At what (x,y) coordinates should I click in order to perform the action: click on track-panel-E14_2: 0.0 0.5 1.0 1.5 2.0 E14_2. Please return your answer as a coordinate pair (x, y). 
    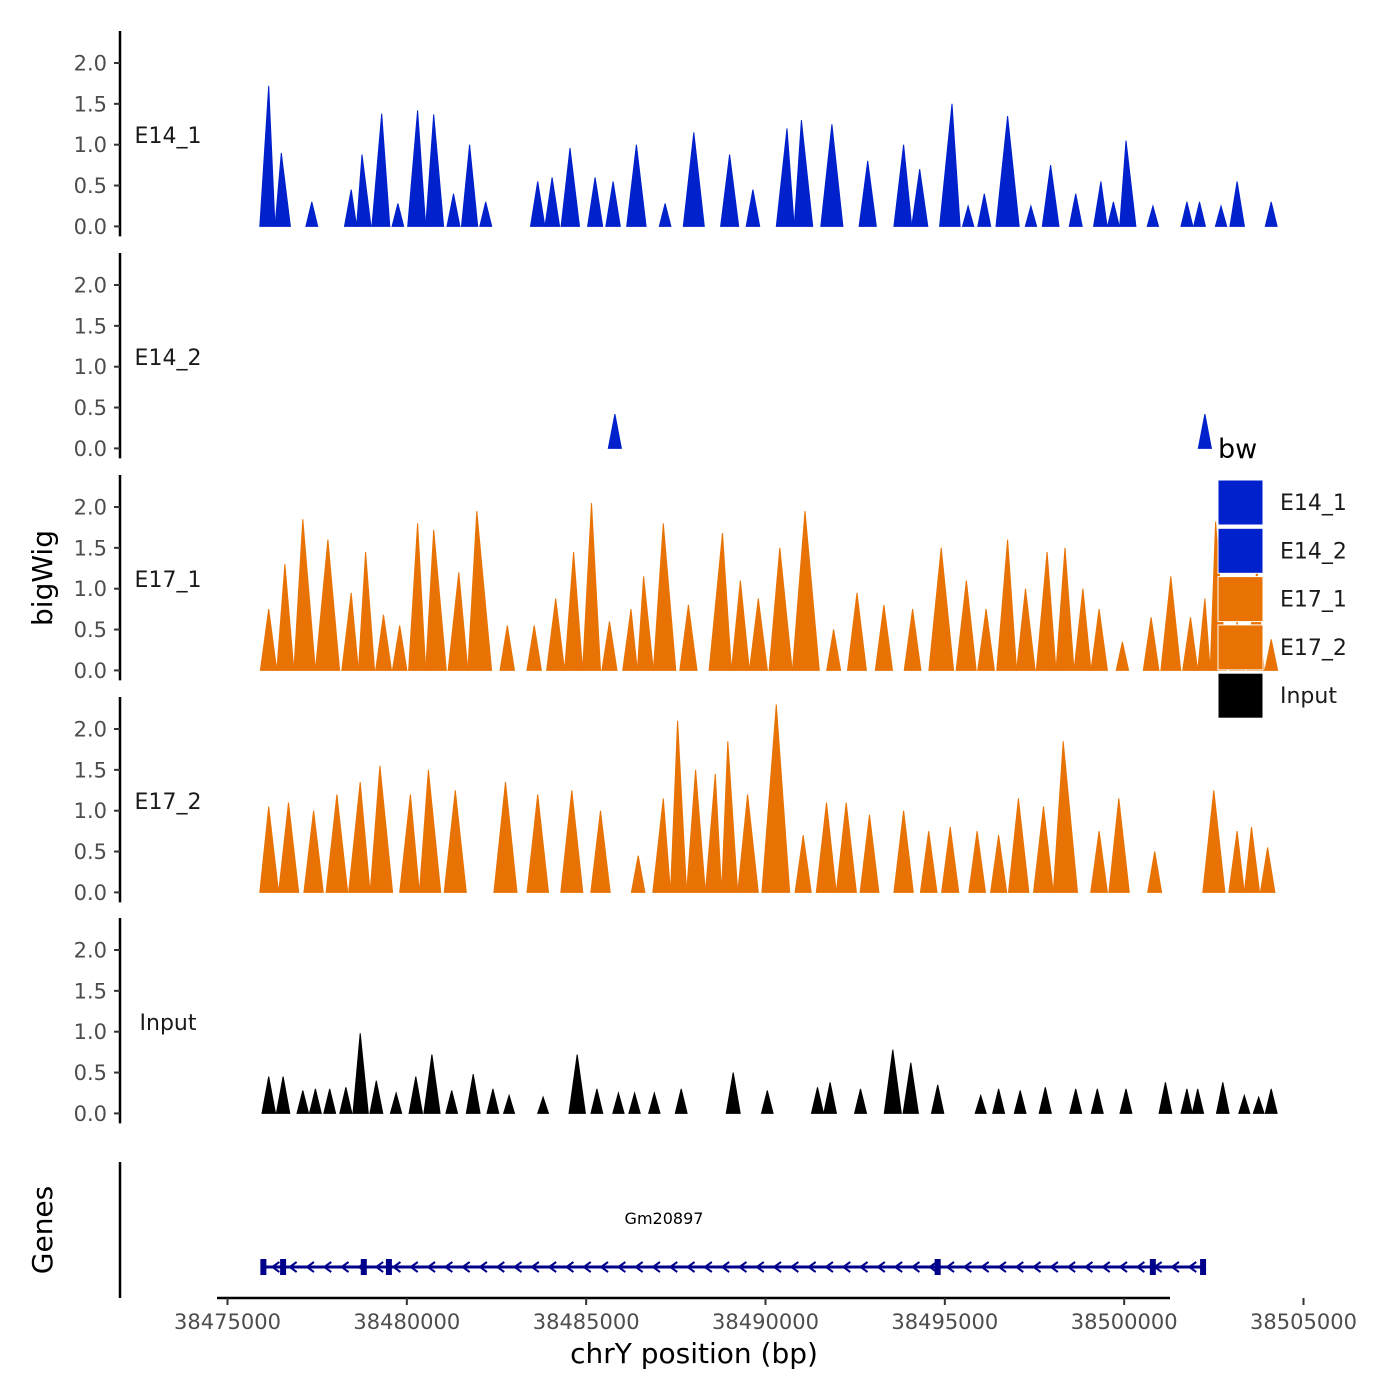
    Looking at the image, I should click on (643, 357).